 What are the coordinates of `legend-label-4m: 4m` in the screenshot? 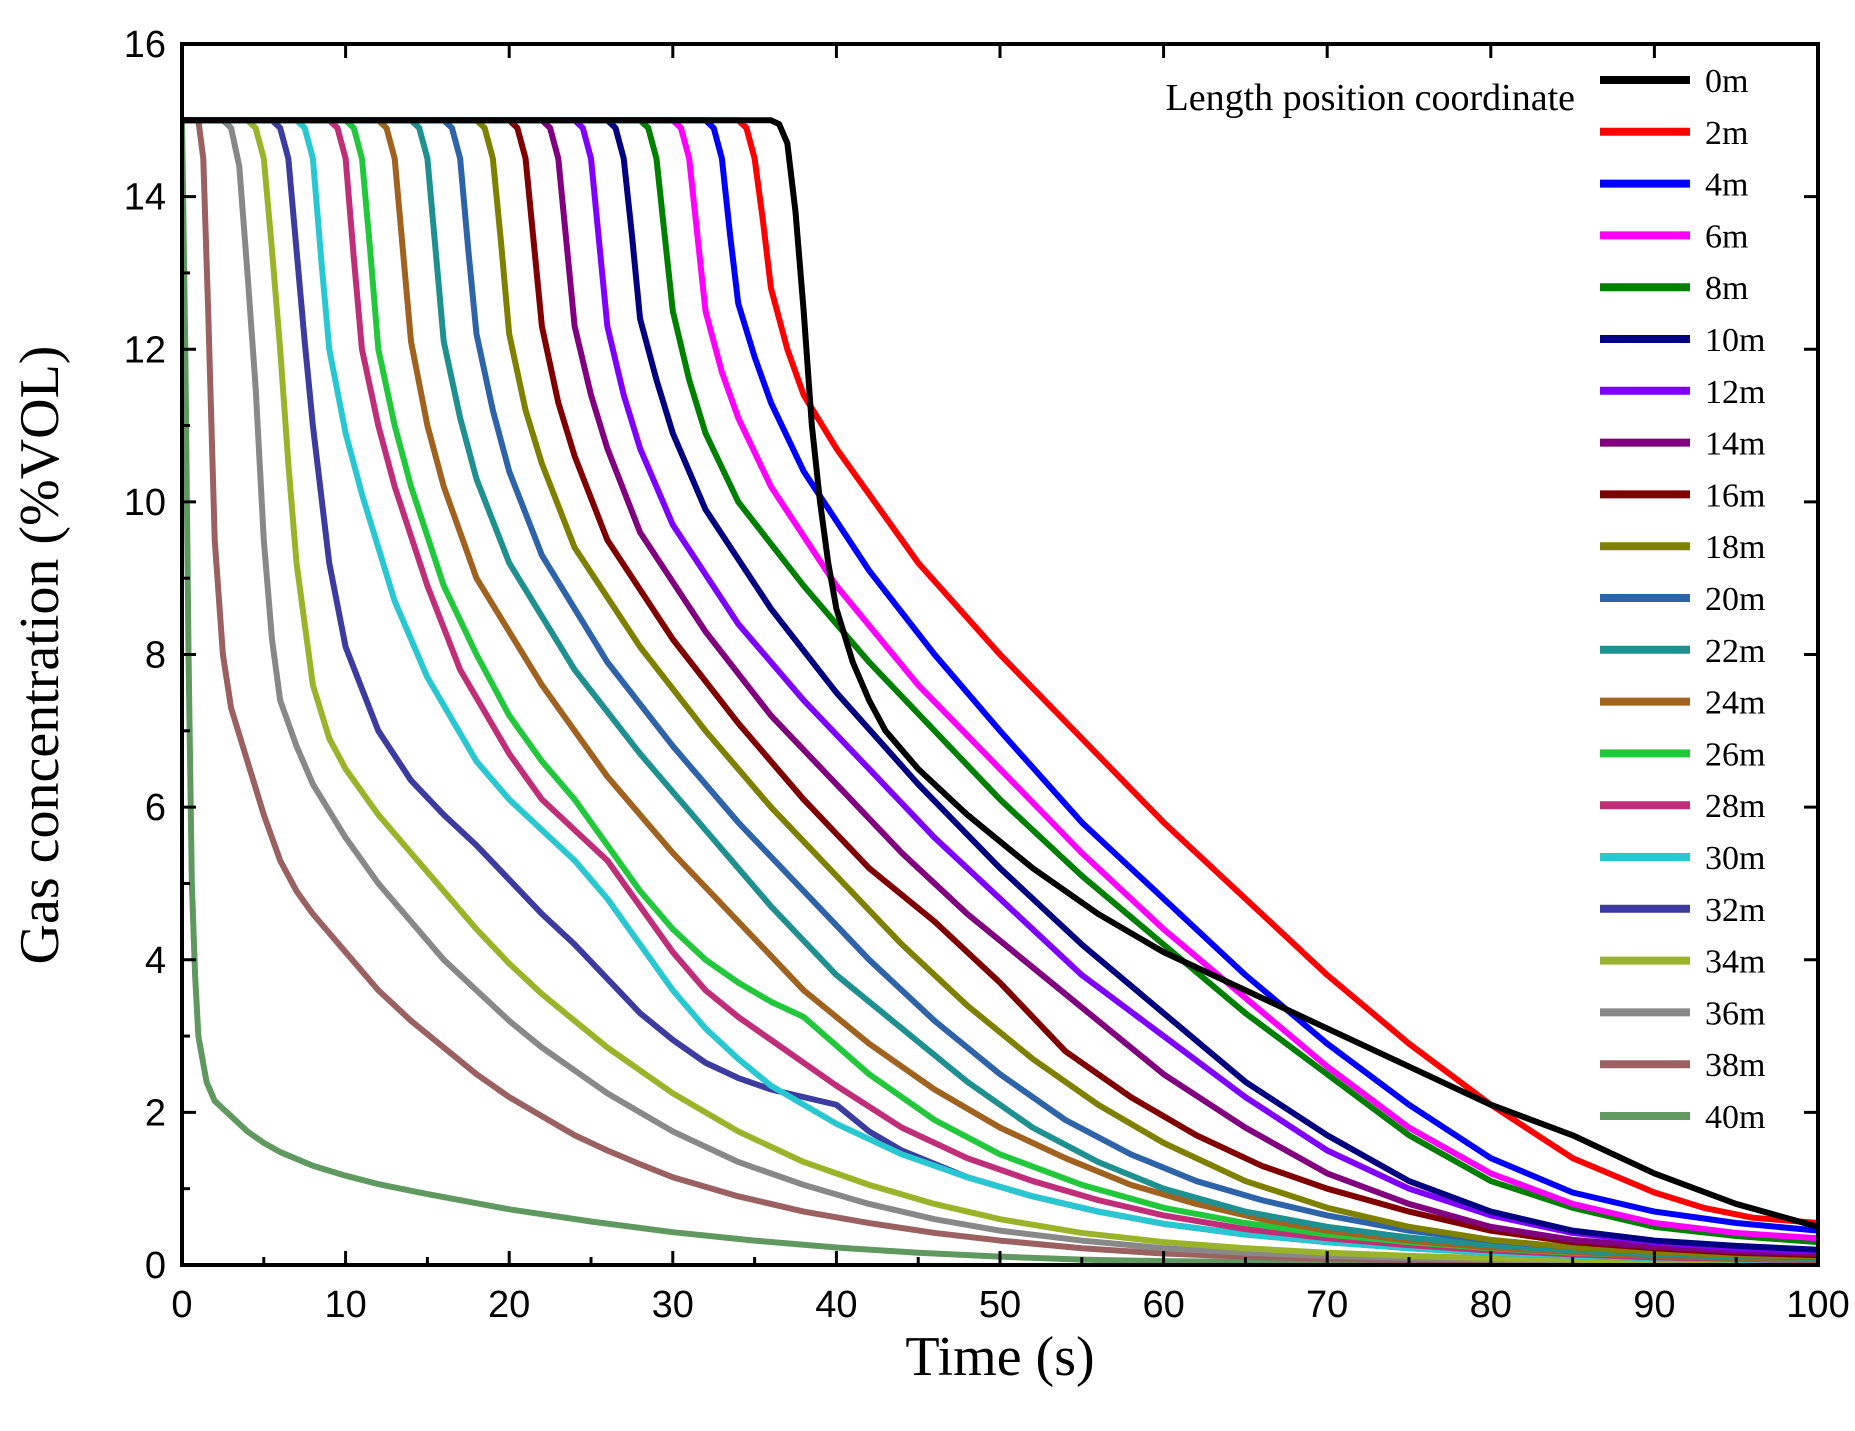 It's located at (1726, 185).